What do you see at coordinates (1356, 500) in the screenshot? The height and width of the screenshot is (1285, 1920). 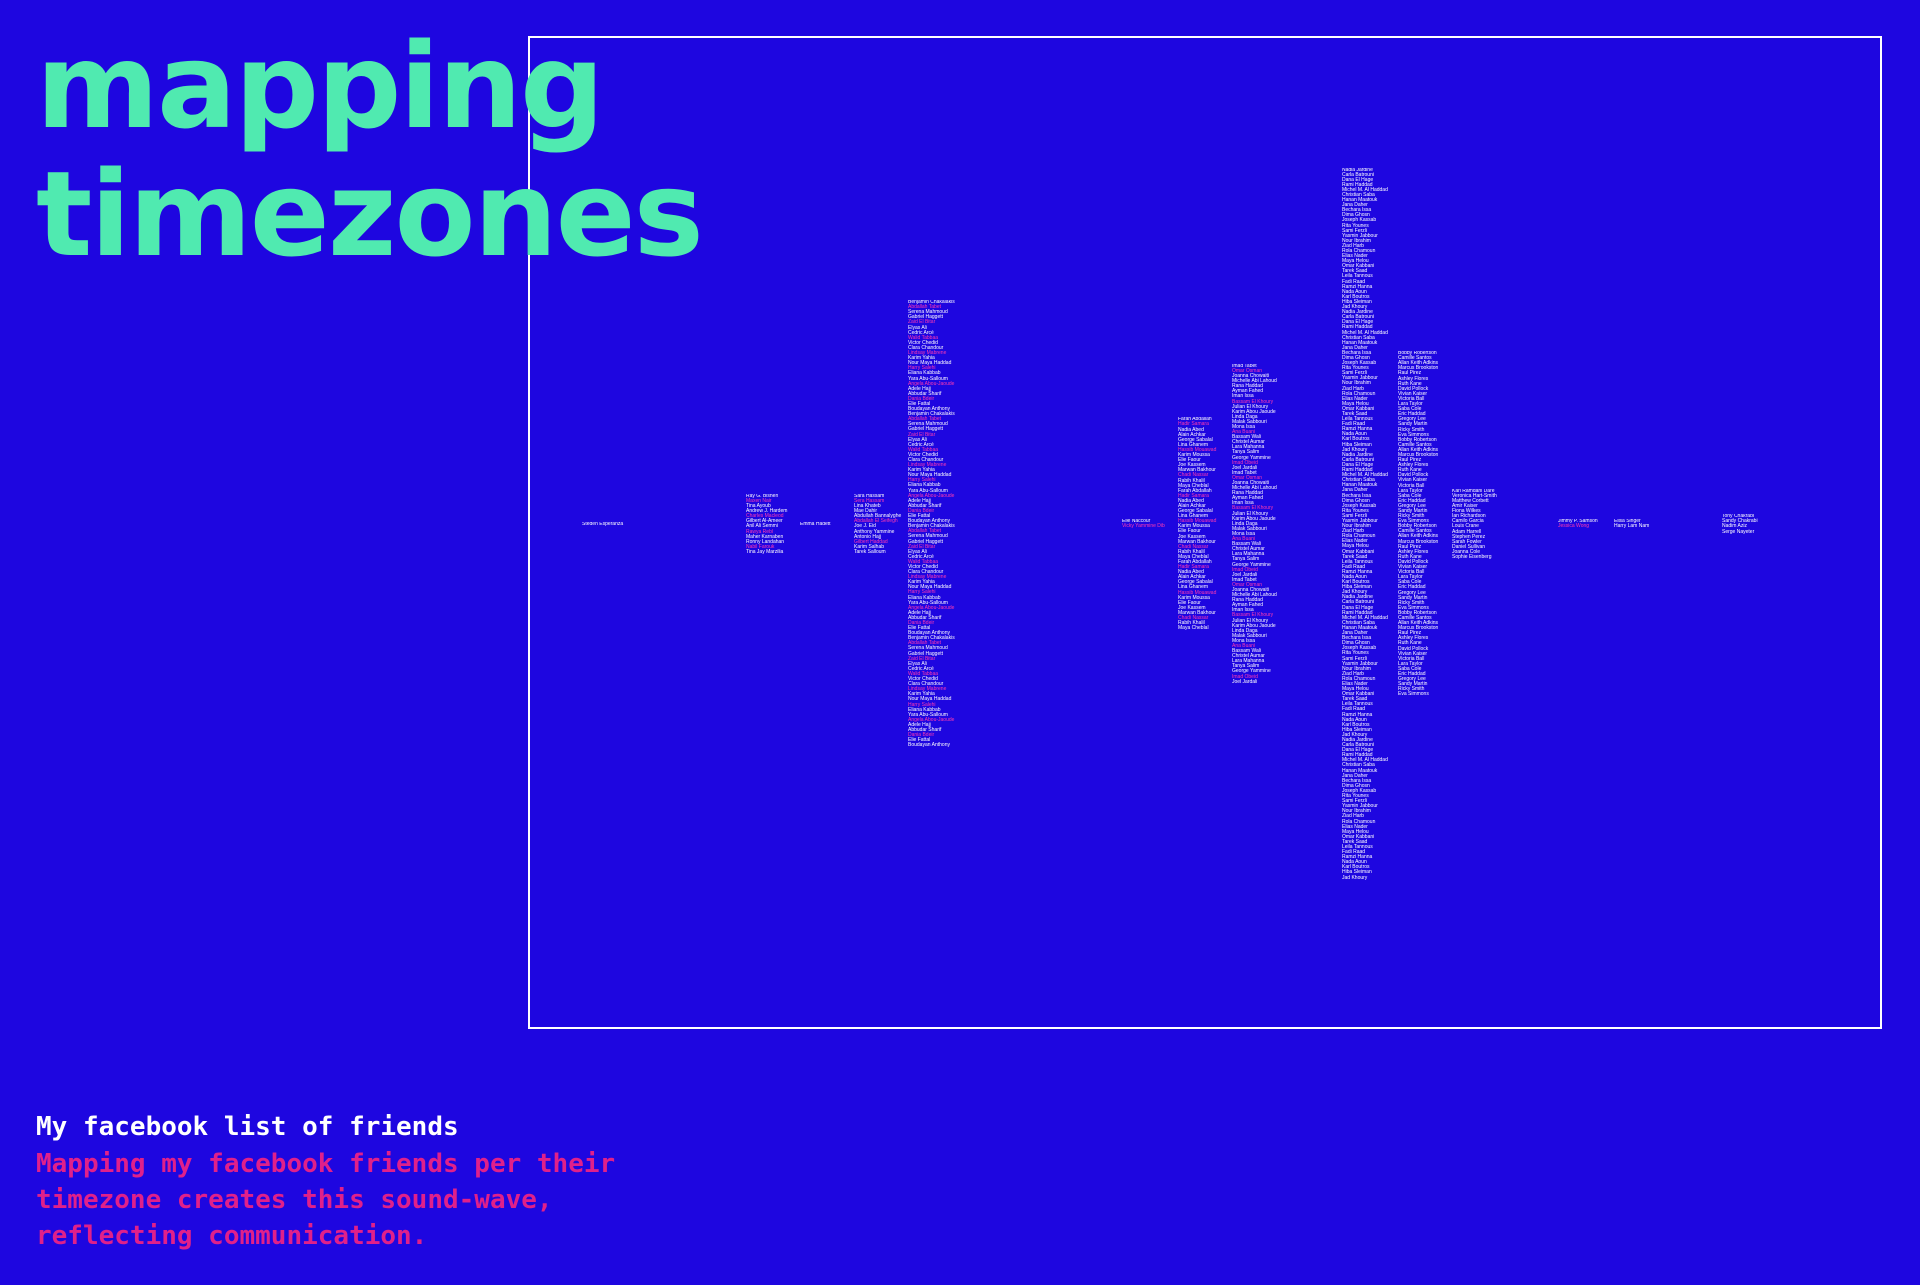 I see `friend-name: Dima Ghosn` at bounding box center [1356, 500].